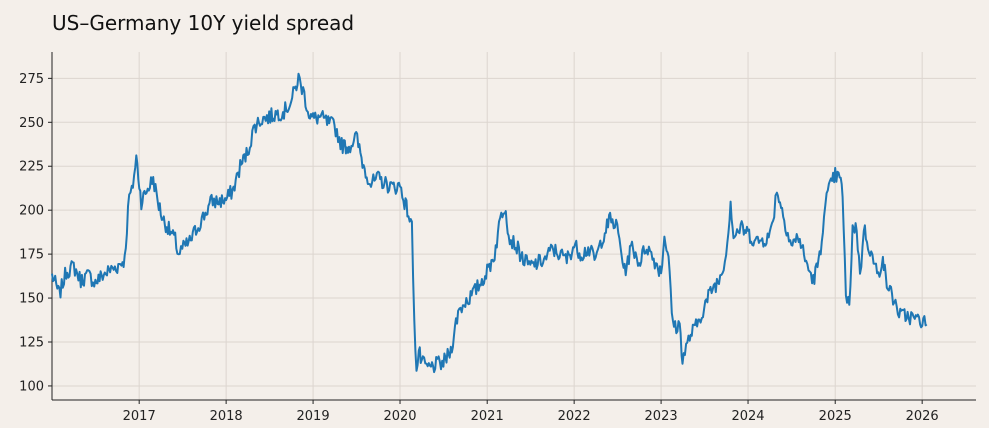 This screenshot has width=989, height=428. I want to click on x-tick-label: 2025, so click(835, 416).